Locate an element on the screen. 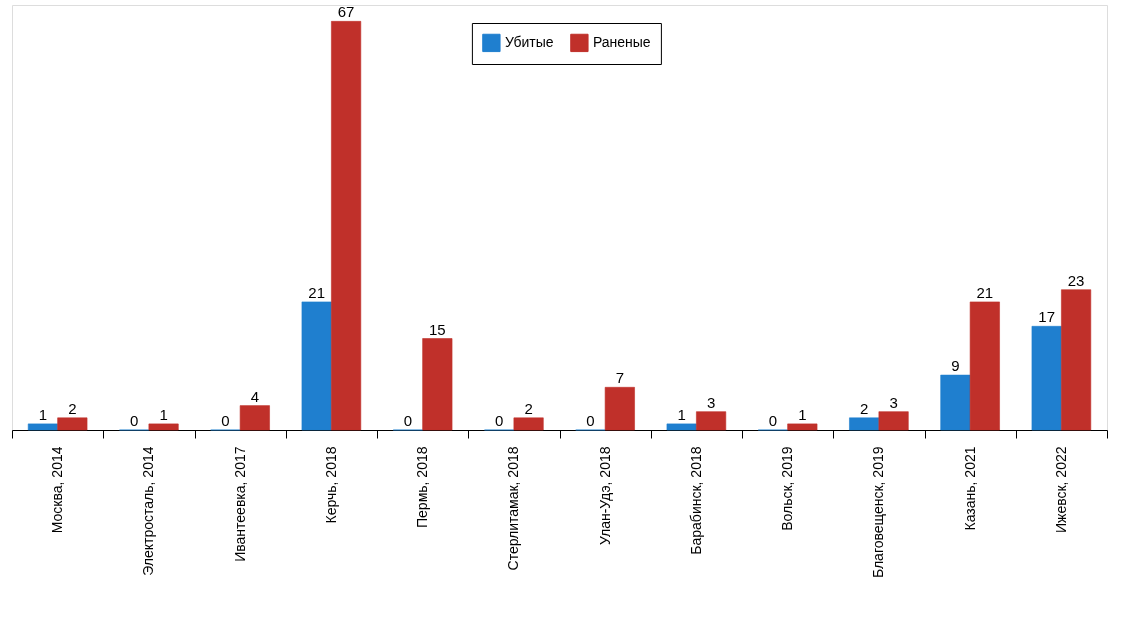 The width and height of the screenshot is (1132, 635). data-label: 67 is located at coordinates (346, 12).